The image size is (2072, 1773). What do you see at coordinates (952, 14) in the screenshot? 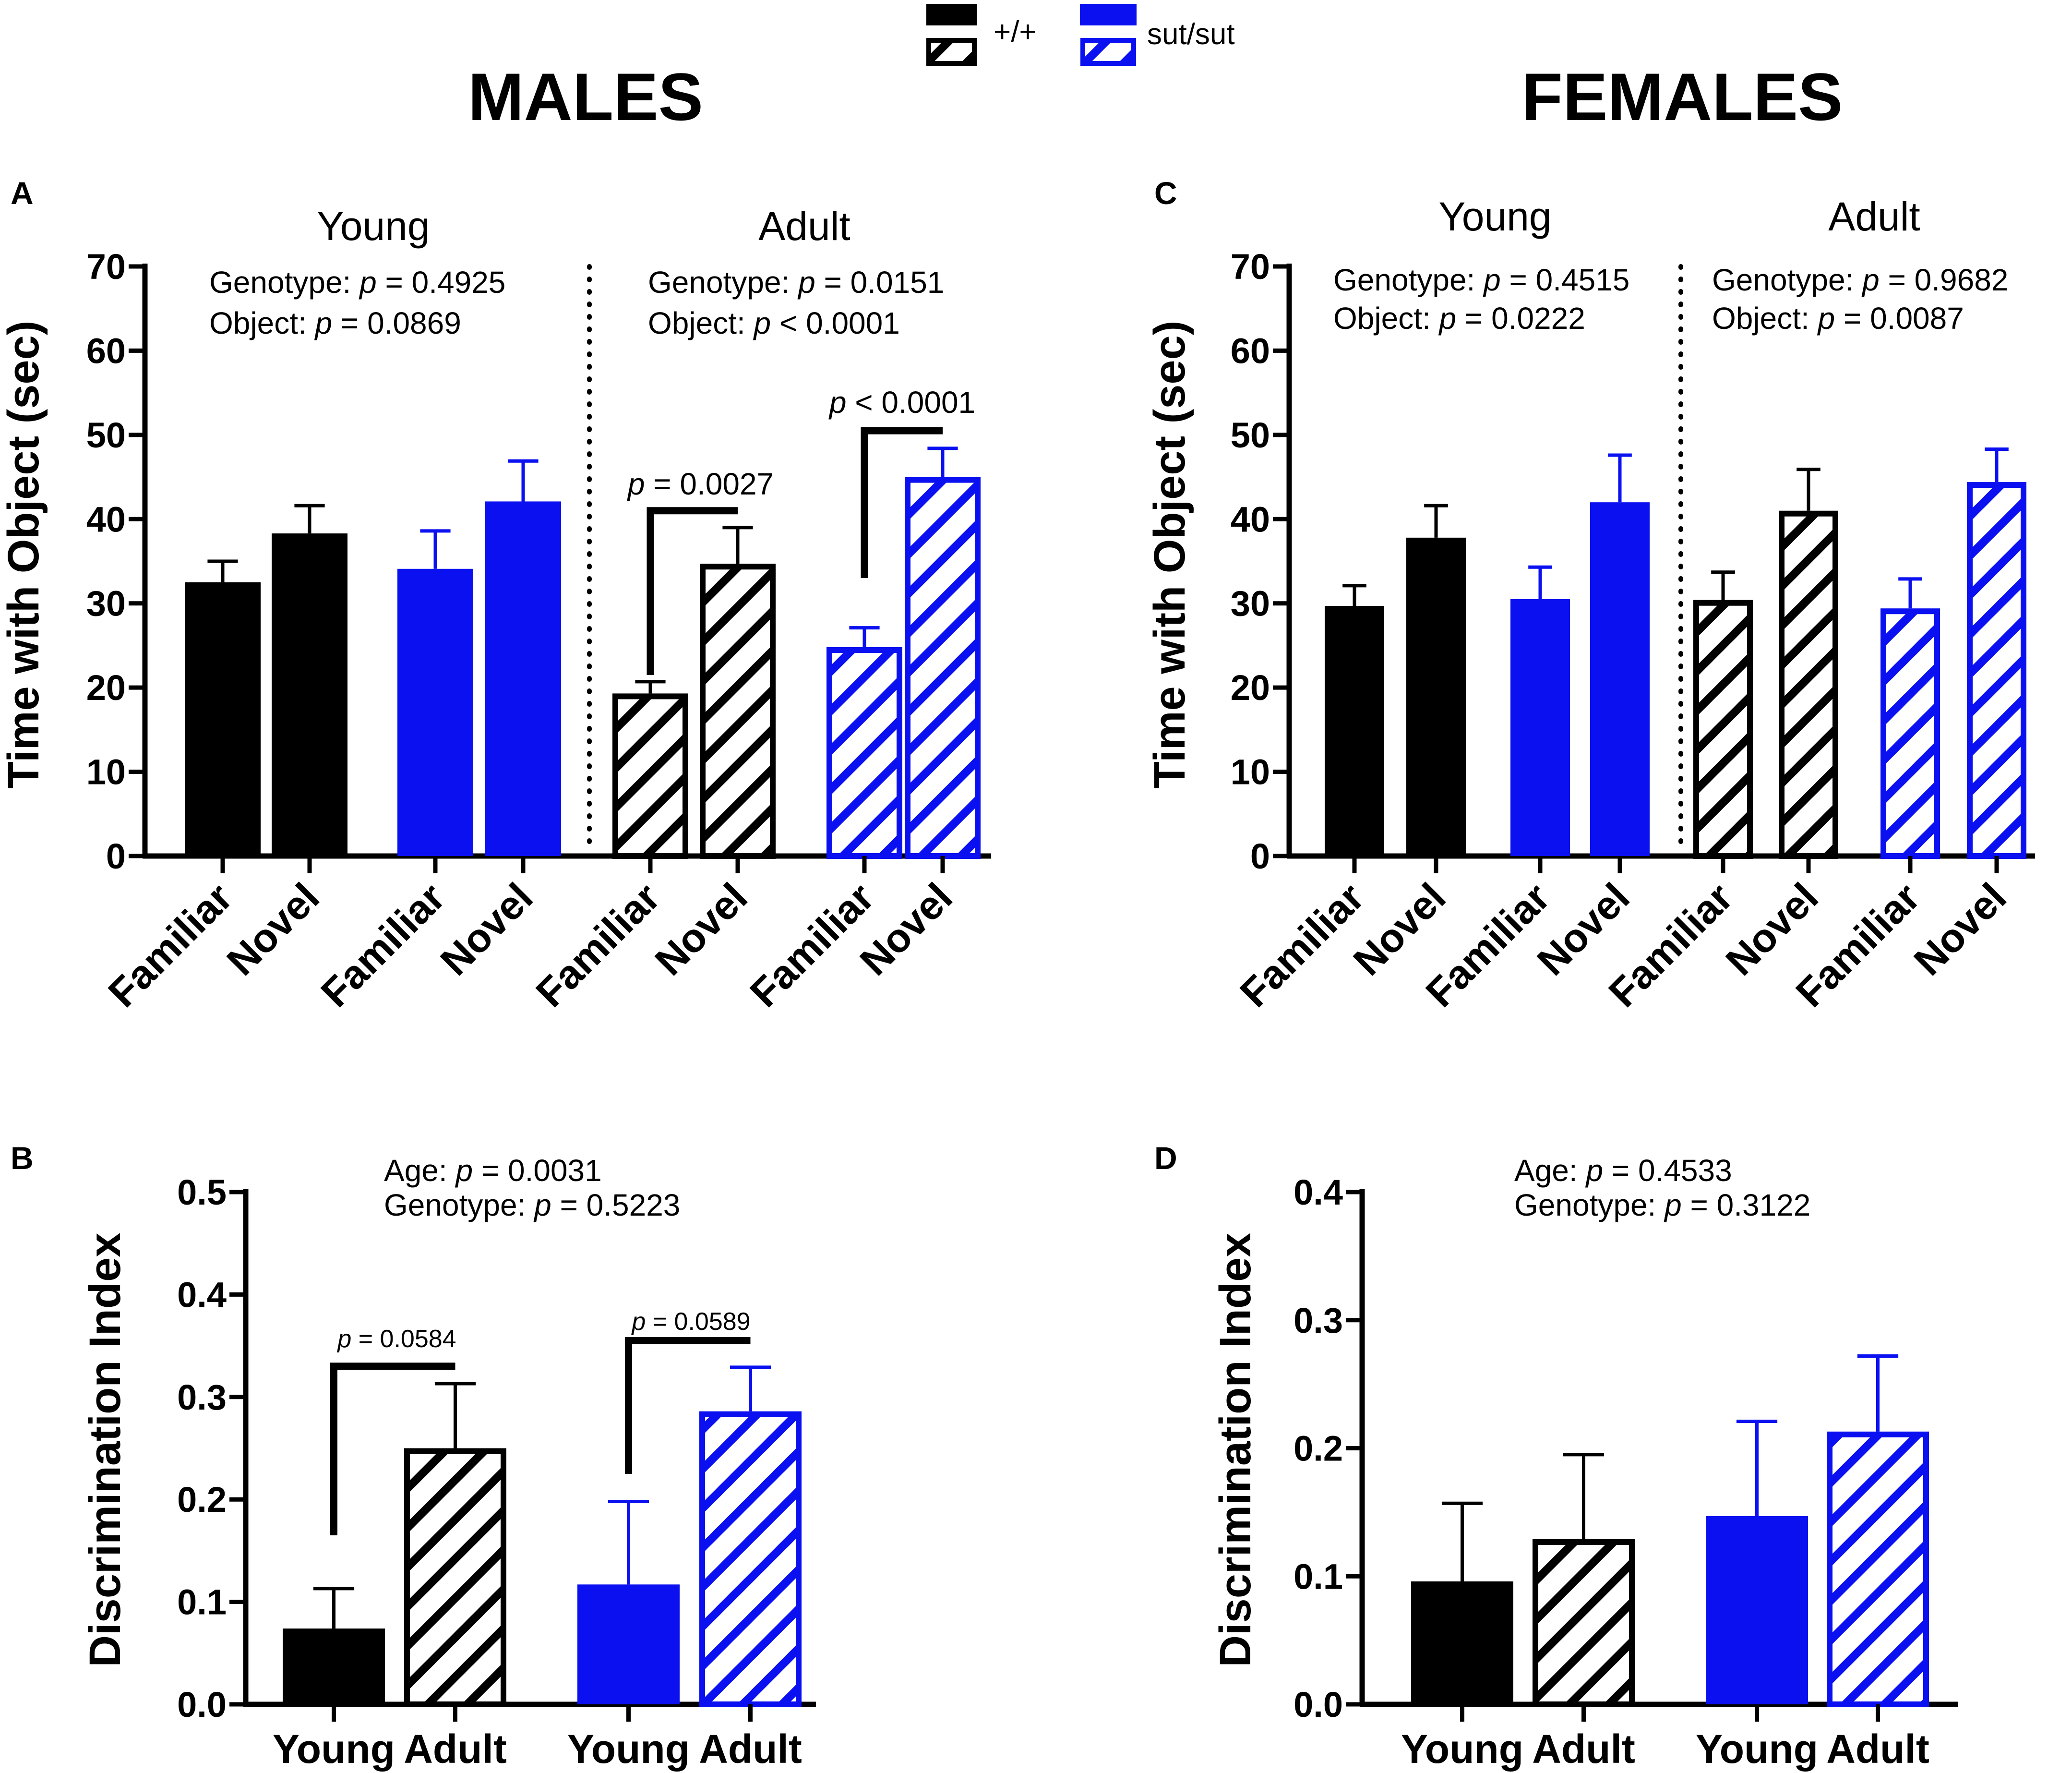
I see `legend-swatch-wt-solid` at bounding box center [952, 14].